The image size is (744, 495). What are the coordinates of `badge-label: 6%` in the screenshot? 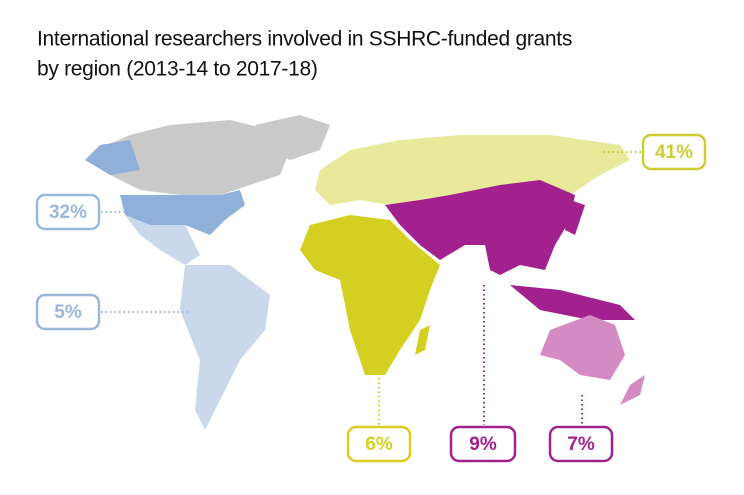 It's located at (379, 444).